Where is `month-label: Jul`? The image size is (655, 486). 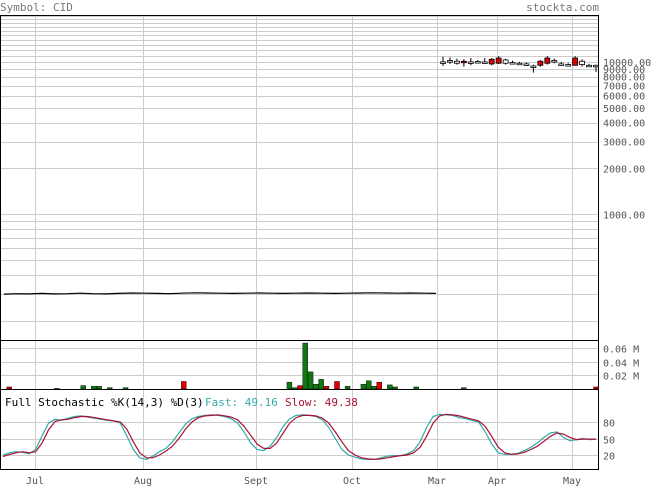 month-label: Jul is located at coordinates (35, 481).